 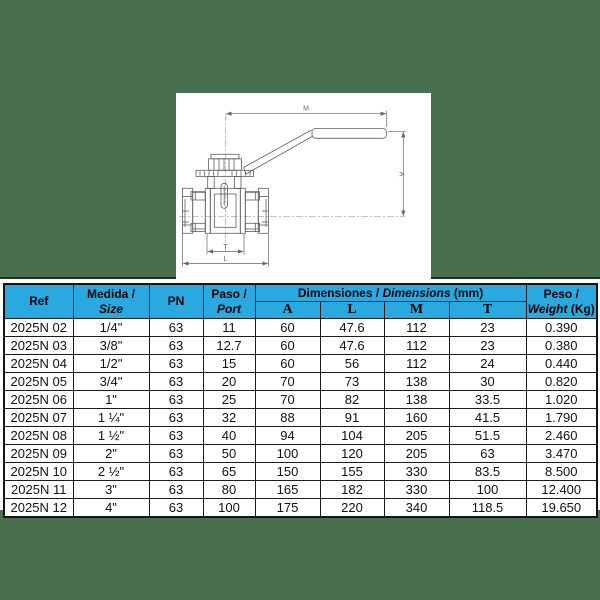 I want to click on dim-label-a: A, so click(x=401, y=174).